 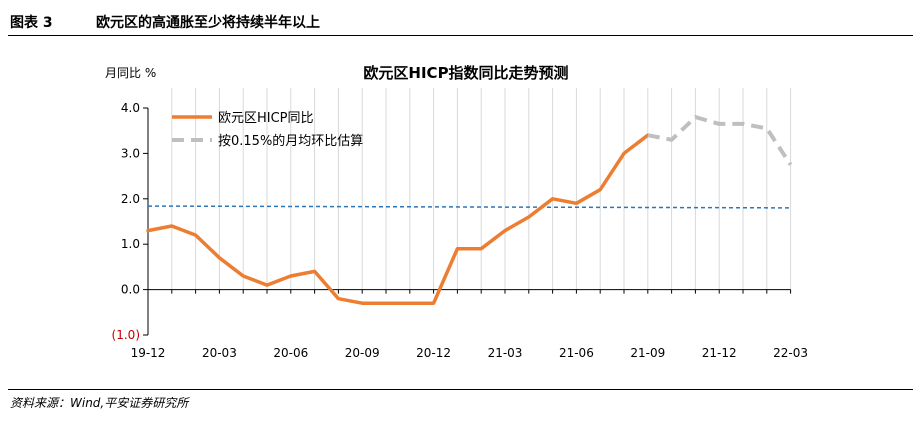 I want to click on x-tick-label: 20-09, so click(x=362, y=353).